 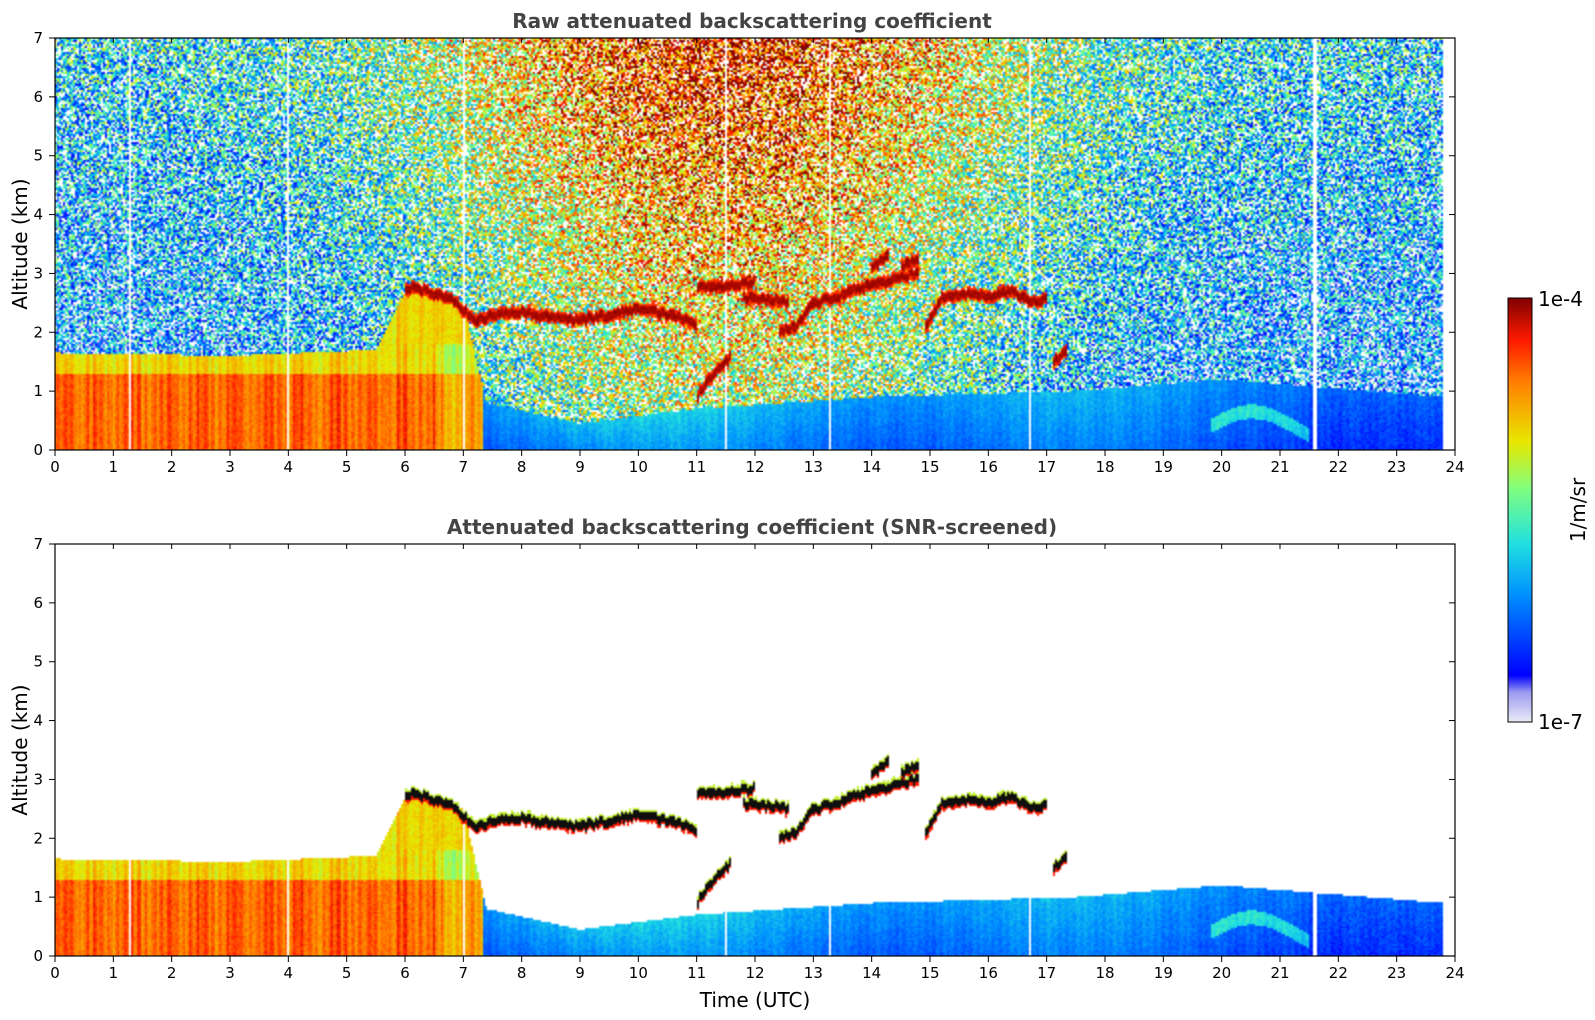 What do you see at coordinates (1548, 510) in the screenshot?
I see `colorbar: 1e-4 1e-7 1/m/sr` at bounding box center [1548, 510].